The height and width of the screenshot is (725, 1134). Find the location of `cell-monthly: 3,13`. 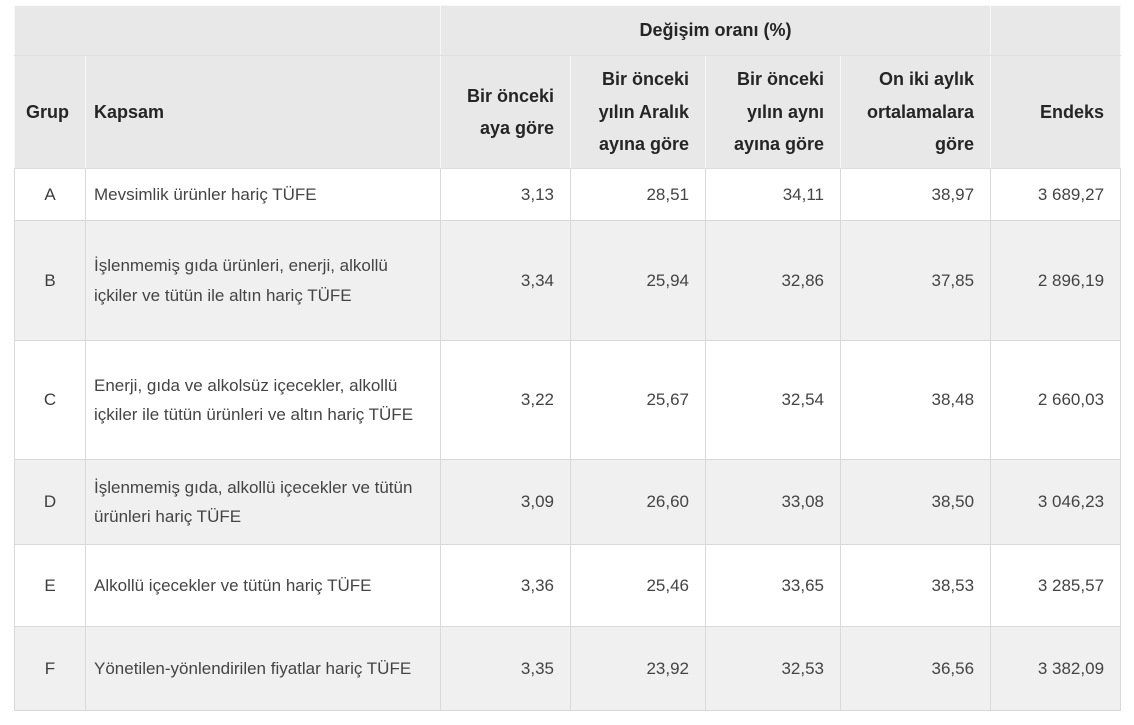

cell-monthly: 3,13 is located at coordinates (505, 194).